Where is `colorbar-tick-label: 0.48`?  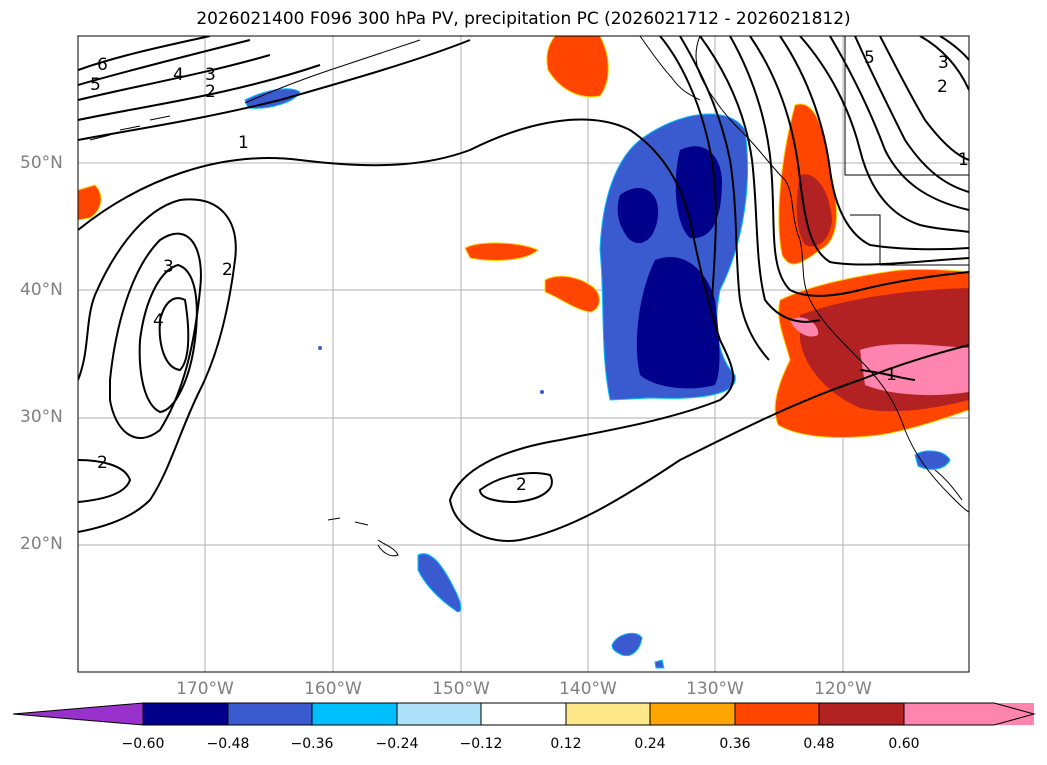 colorbar-tick-label: 0.48 is located at coordinates (819, 744).